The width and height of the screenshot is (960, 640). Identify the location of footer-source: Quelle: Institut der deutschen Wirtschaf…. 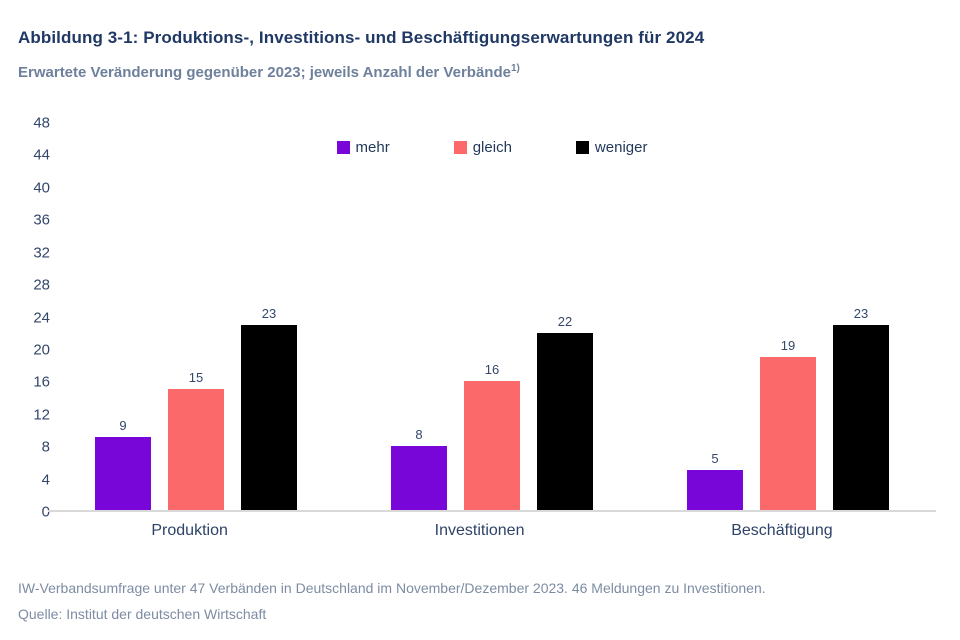
(142, 614).